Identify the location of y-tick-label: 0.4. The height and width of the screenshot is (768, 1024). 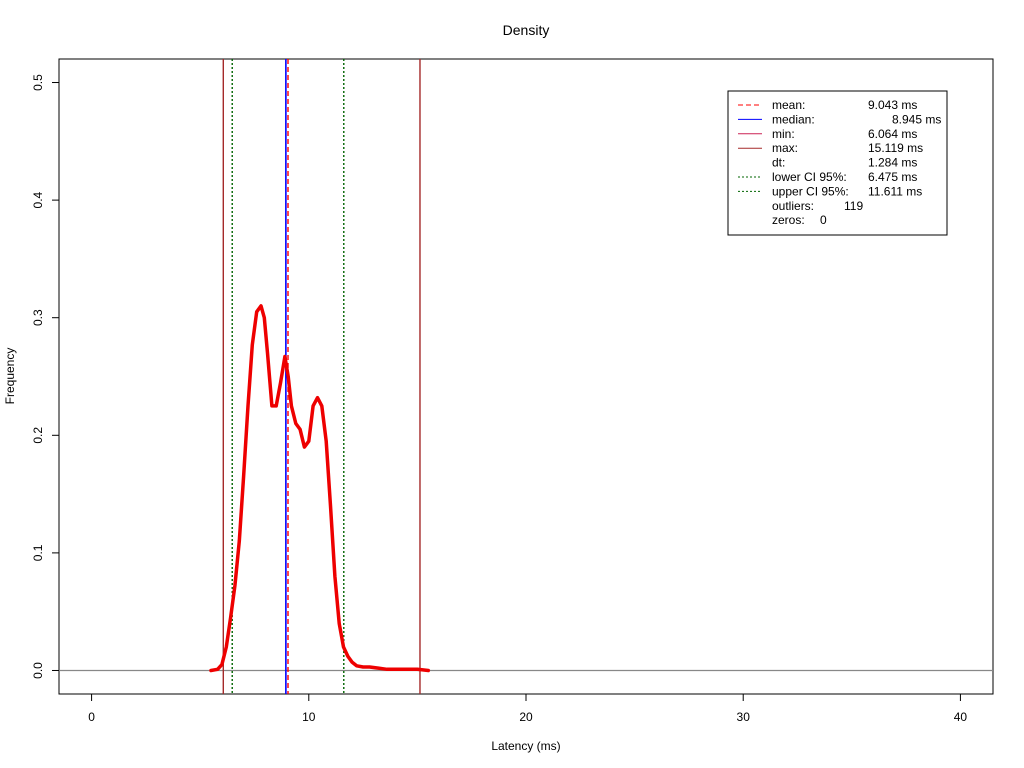
(38, 199).